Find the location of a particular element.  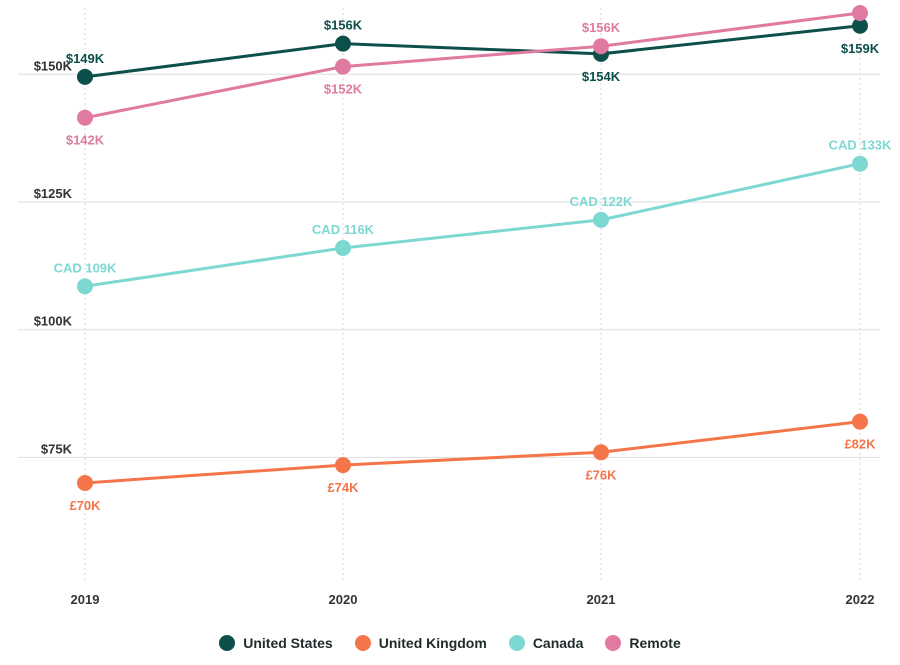

data-label: CAD 109K is located at coordinates (85, 267).